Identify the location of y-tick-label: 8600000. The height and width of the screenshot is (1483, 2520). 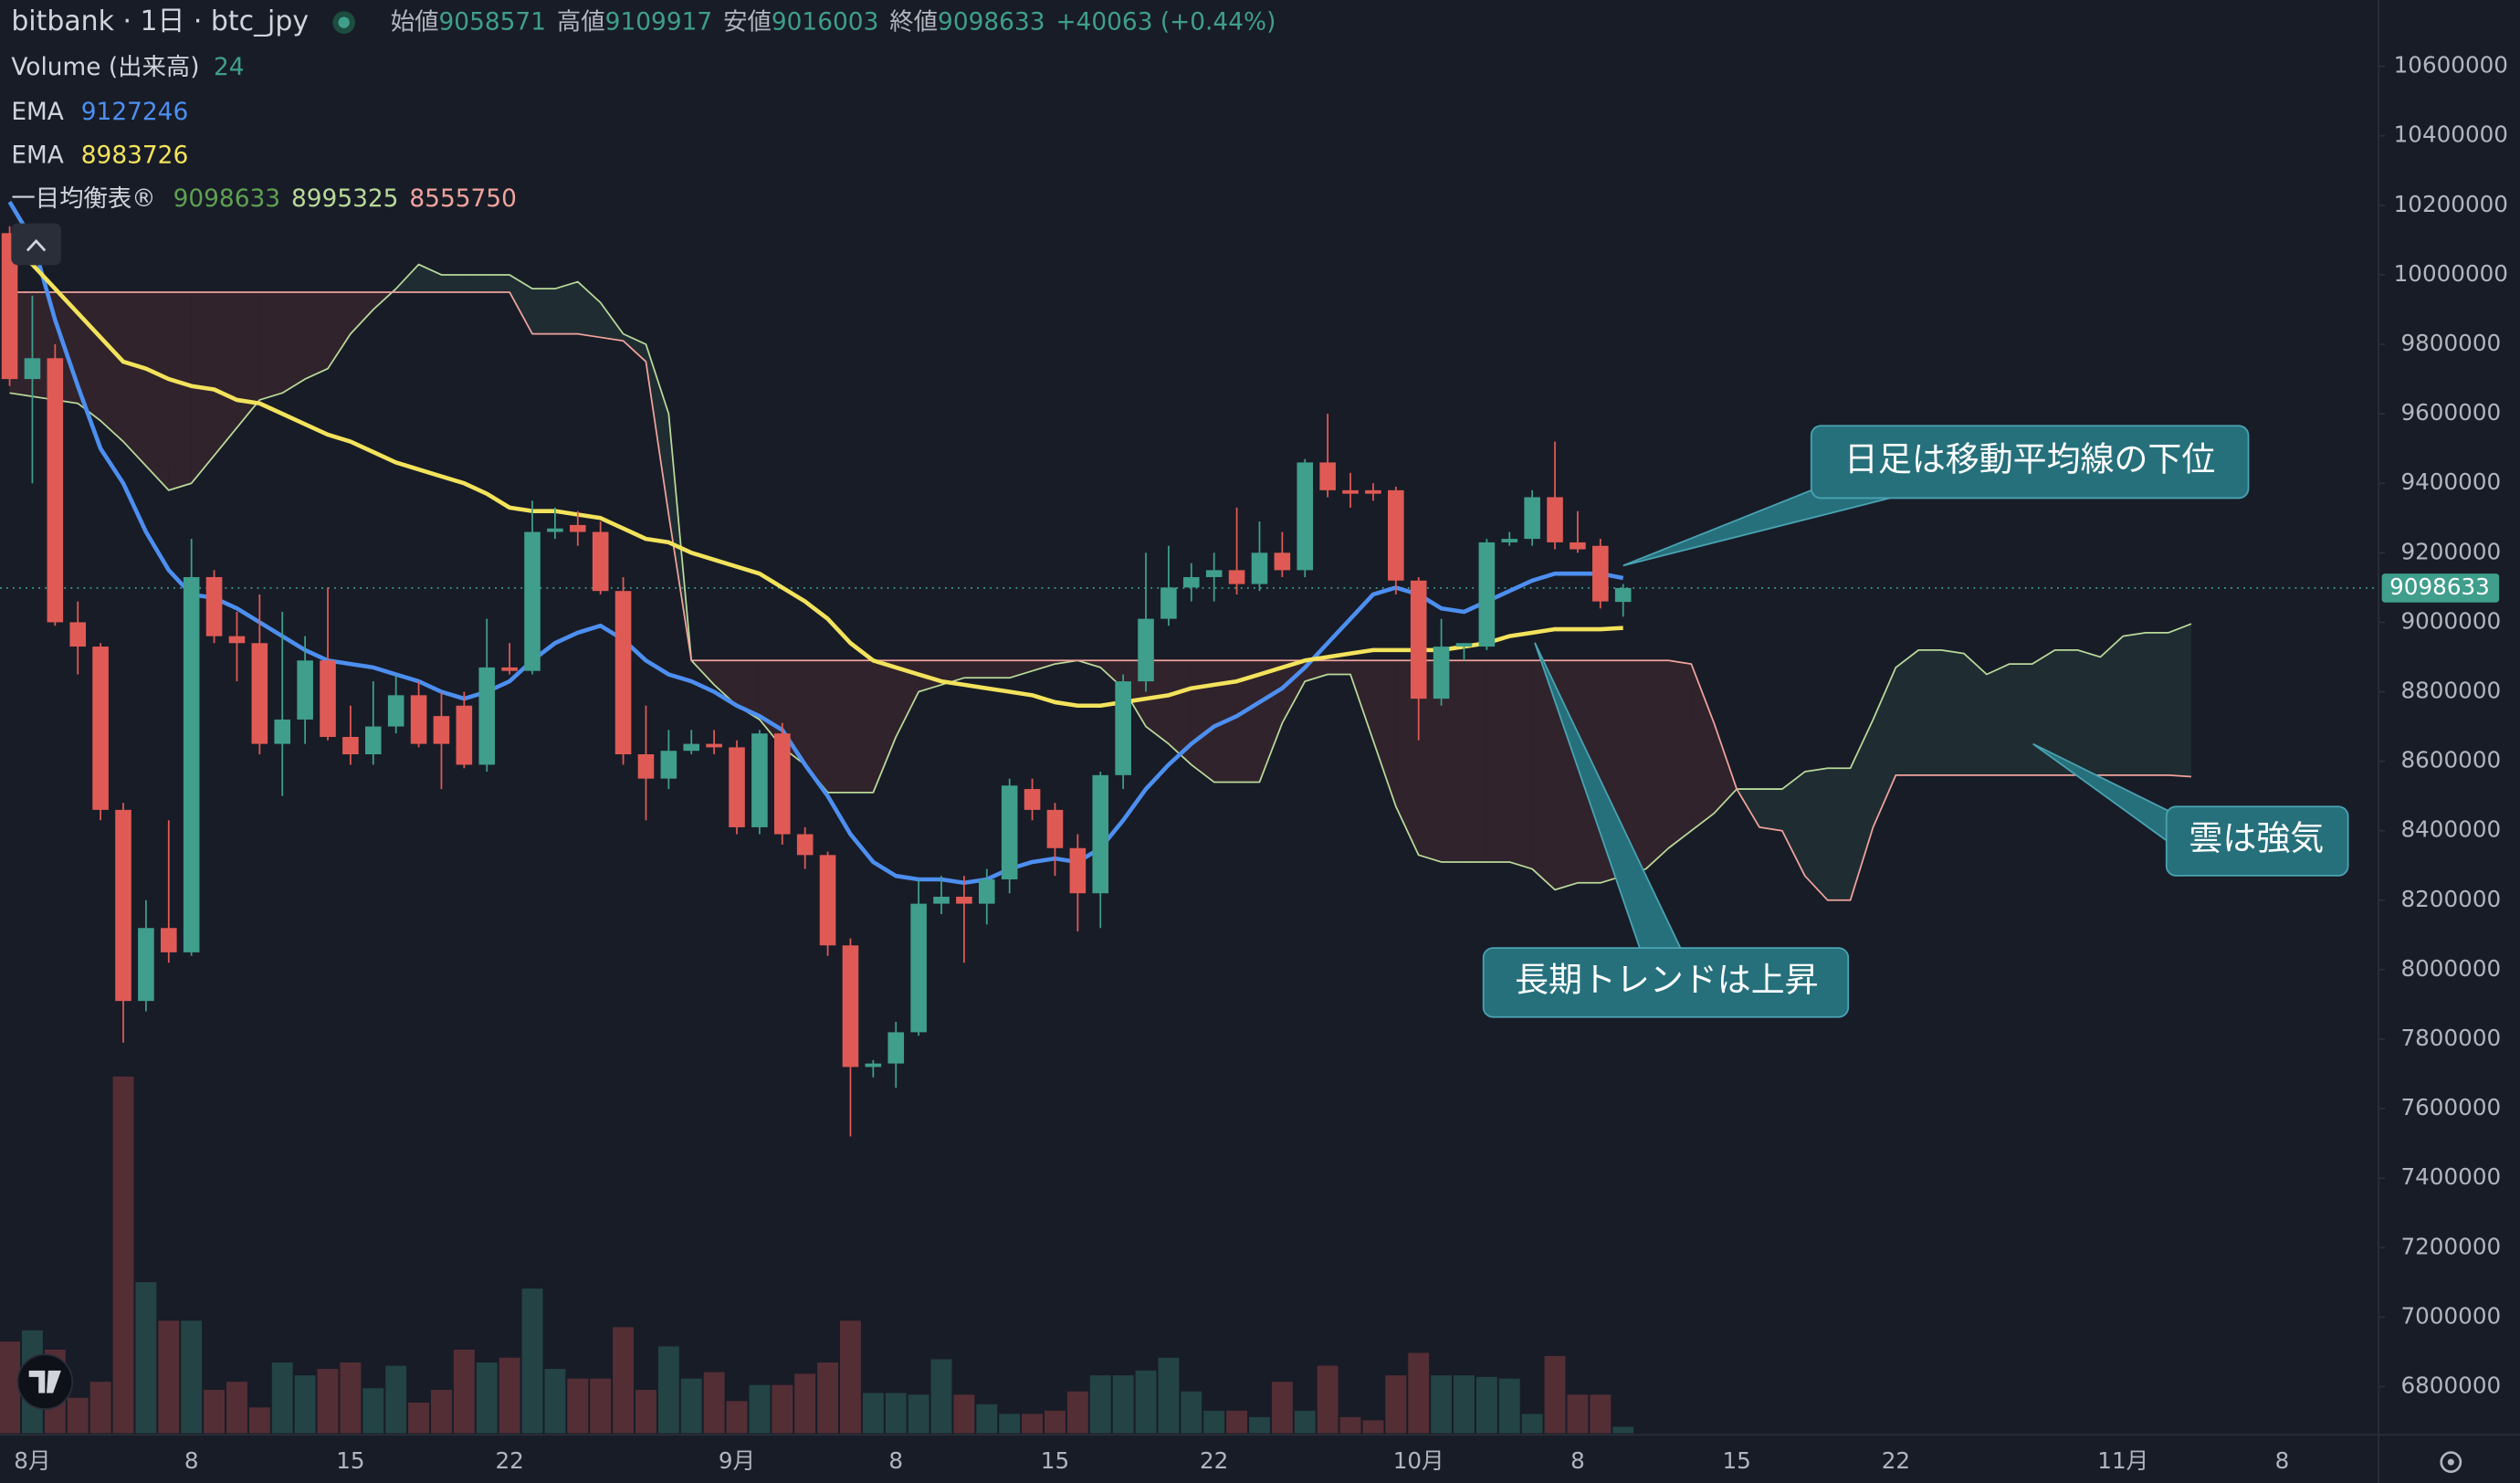
(2450, 760).